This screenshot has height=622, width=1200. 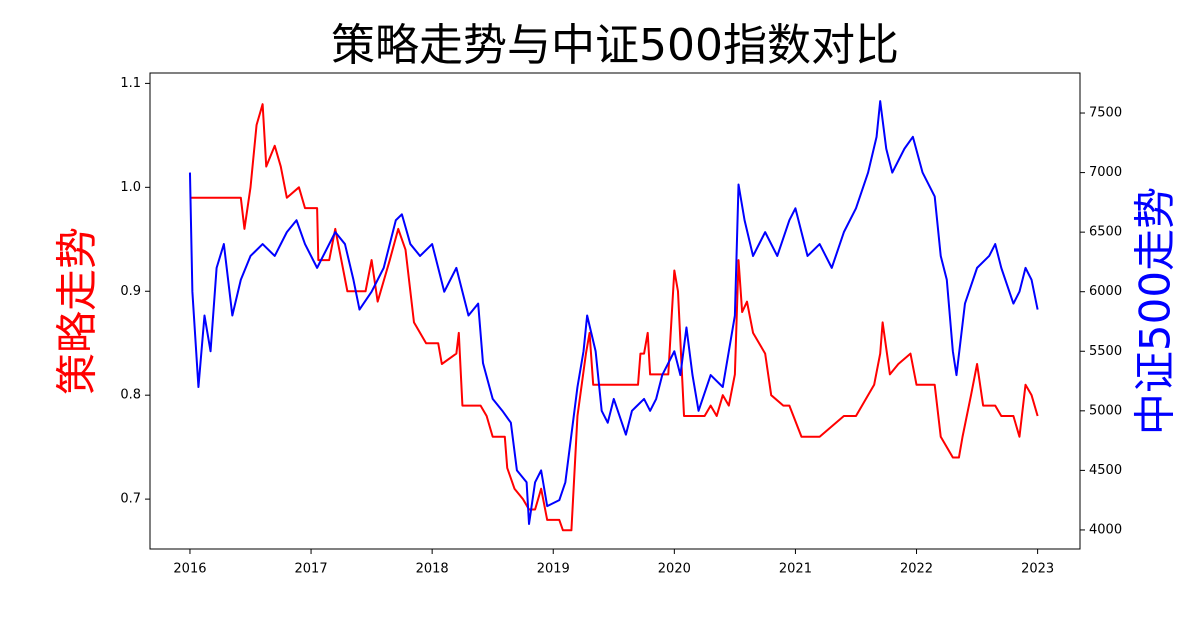 I want to click on x-tick-label: 2016, so click(x=189, y=569).